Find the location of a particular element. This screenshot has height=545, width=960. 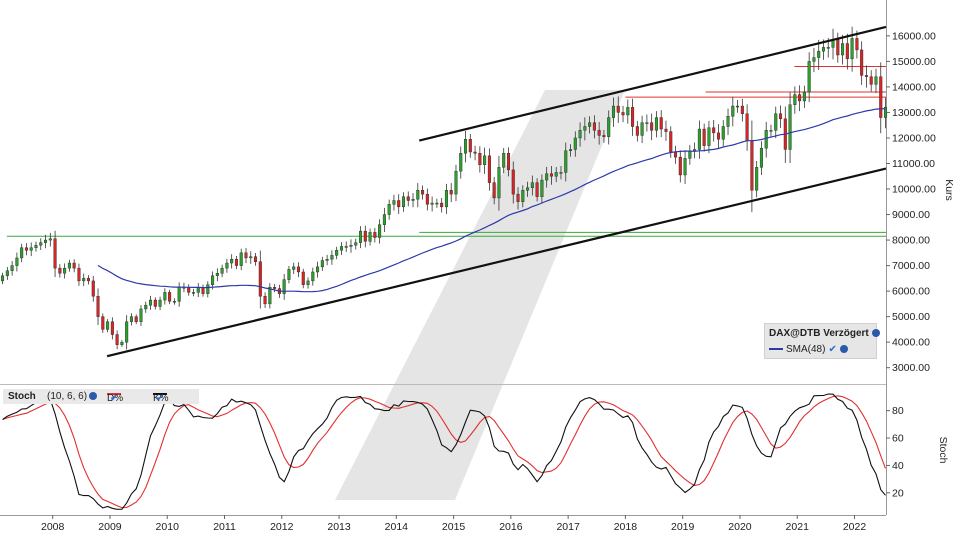

stoch-tick-label: 80 is located at coordinates (898, 411).